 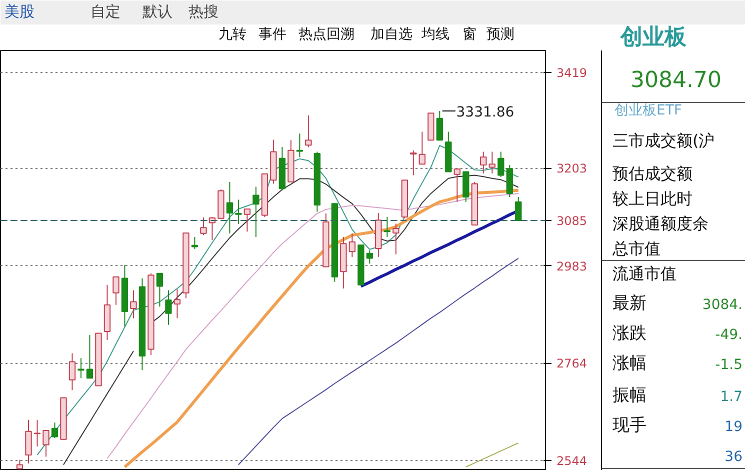 I want to click on text: 加自选, so click(x=391, y=34).